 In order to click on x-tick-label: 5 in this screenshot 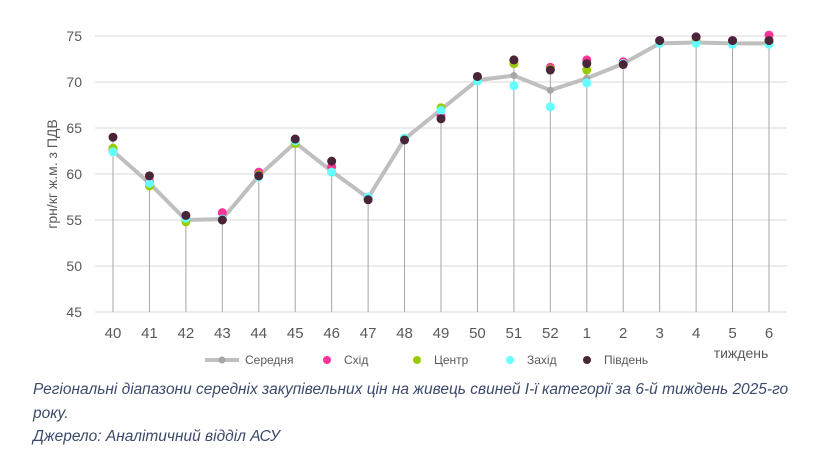, I will do `click(732, 333)`.